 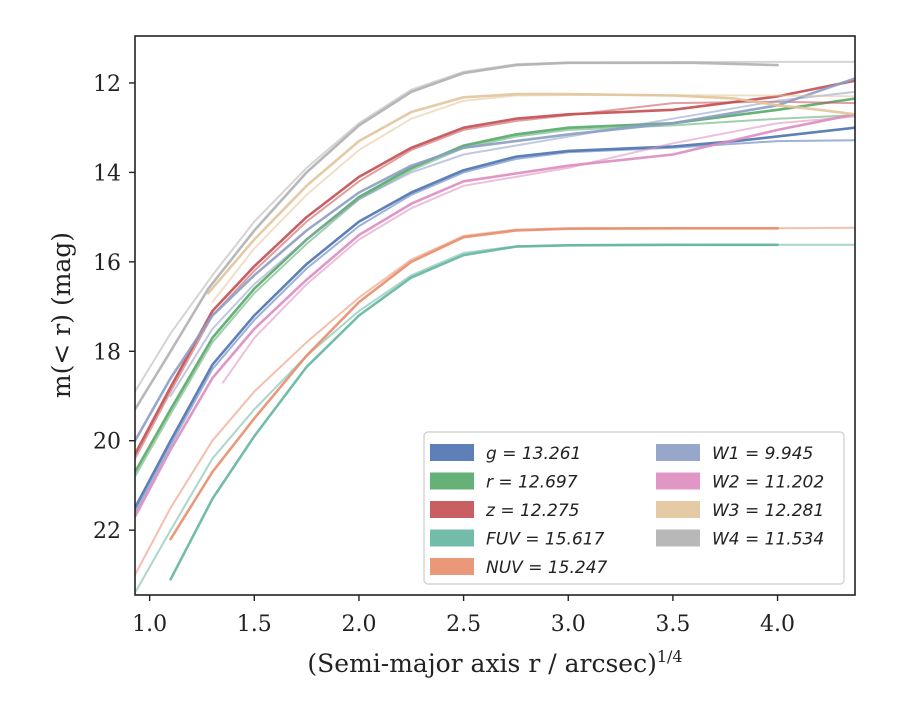 I want to click on legend-box, so click(x=634, y=508).